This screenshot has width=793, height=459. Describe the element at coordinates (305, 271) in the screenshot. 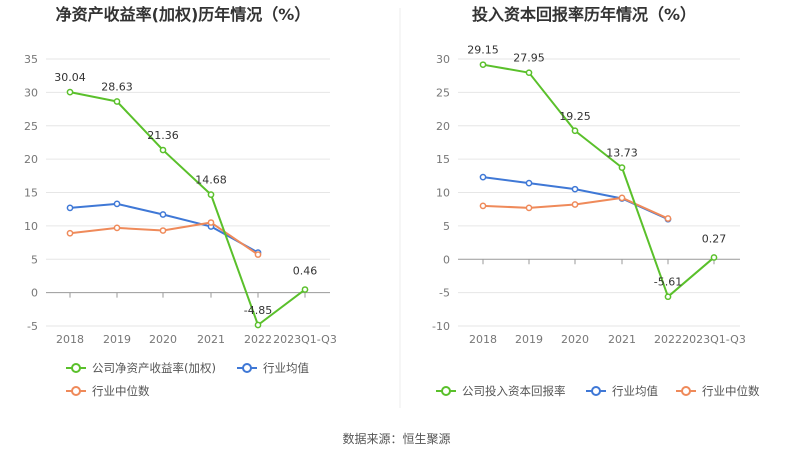

I see `data-label: 0.46` at that location.